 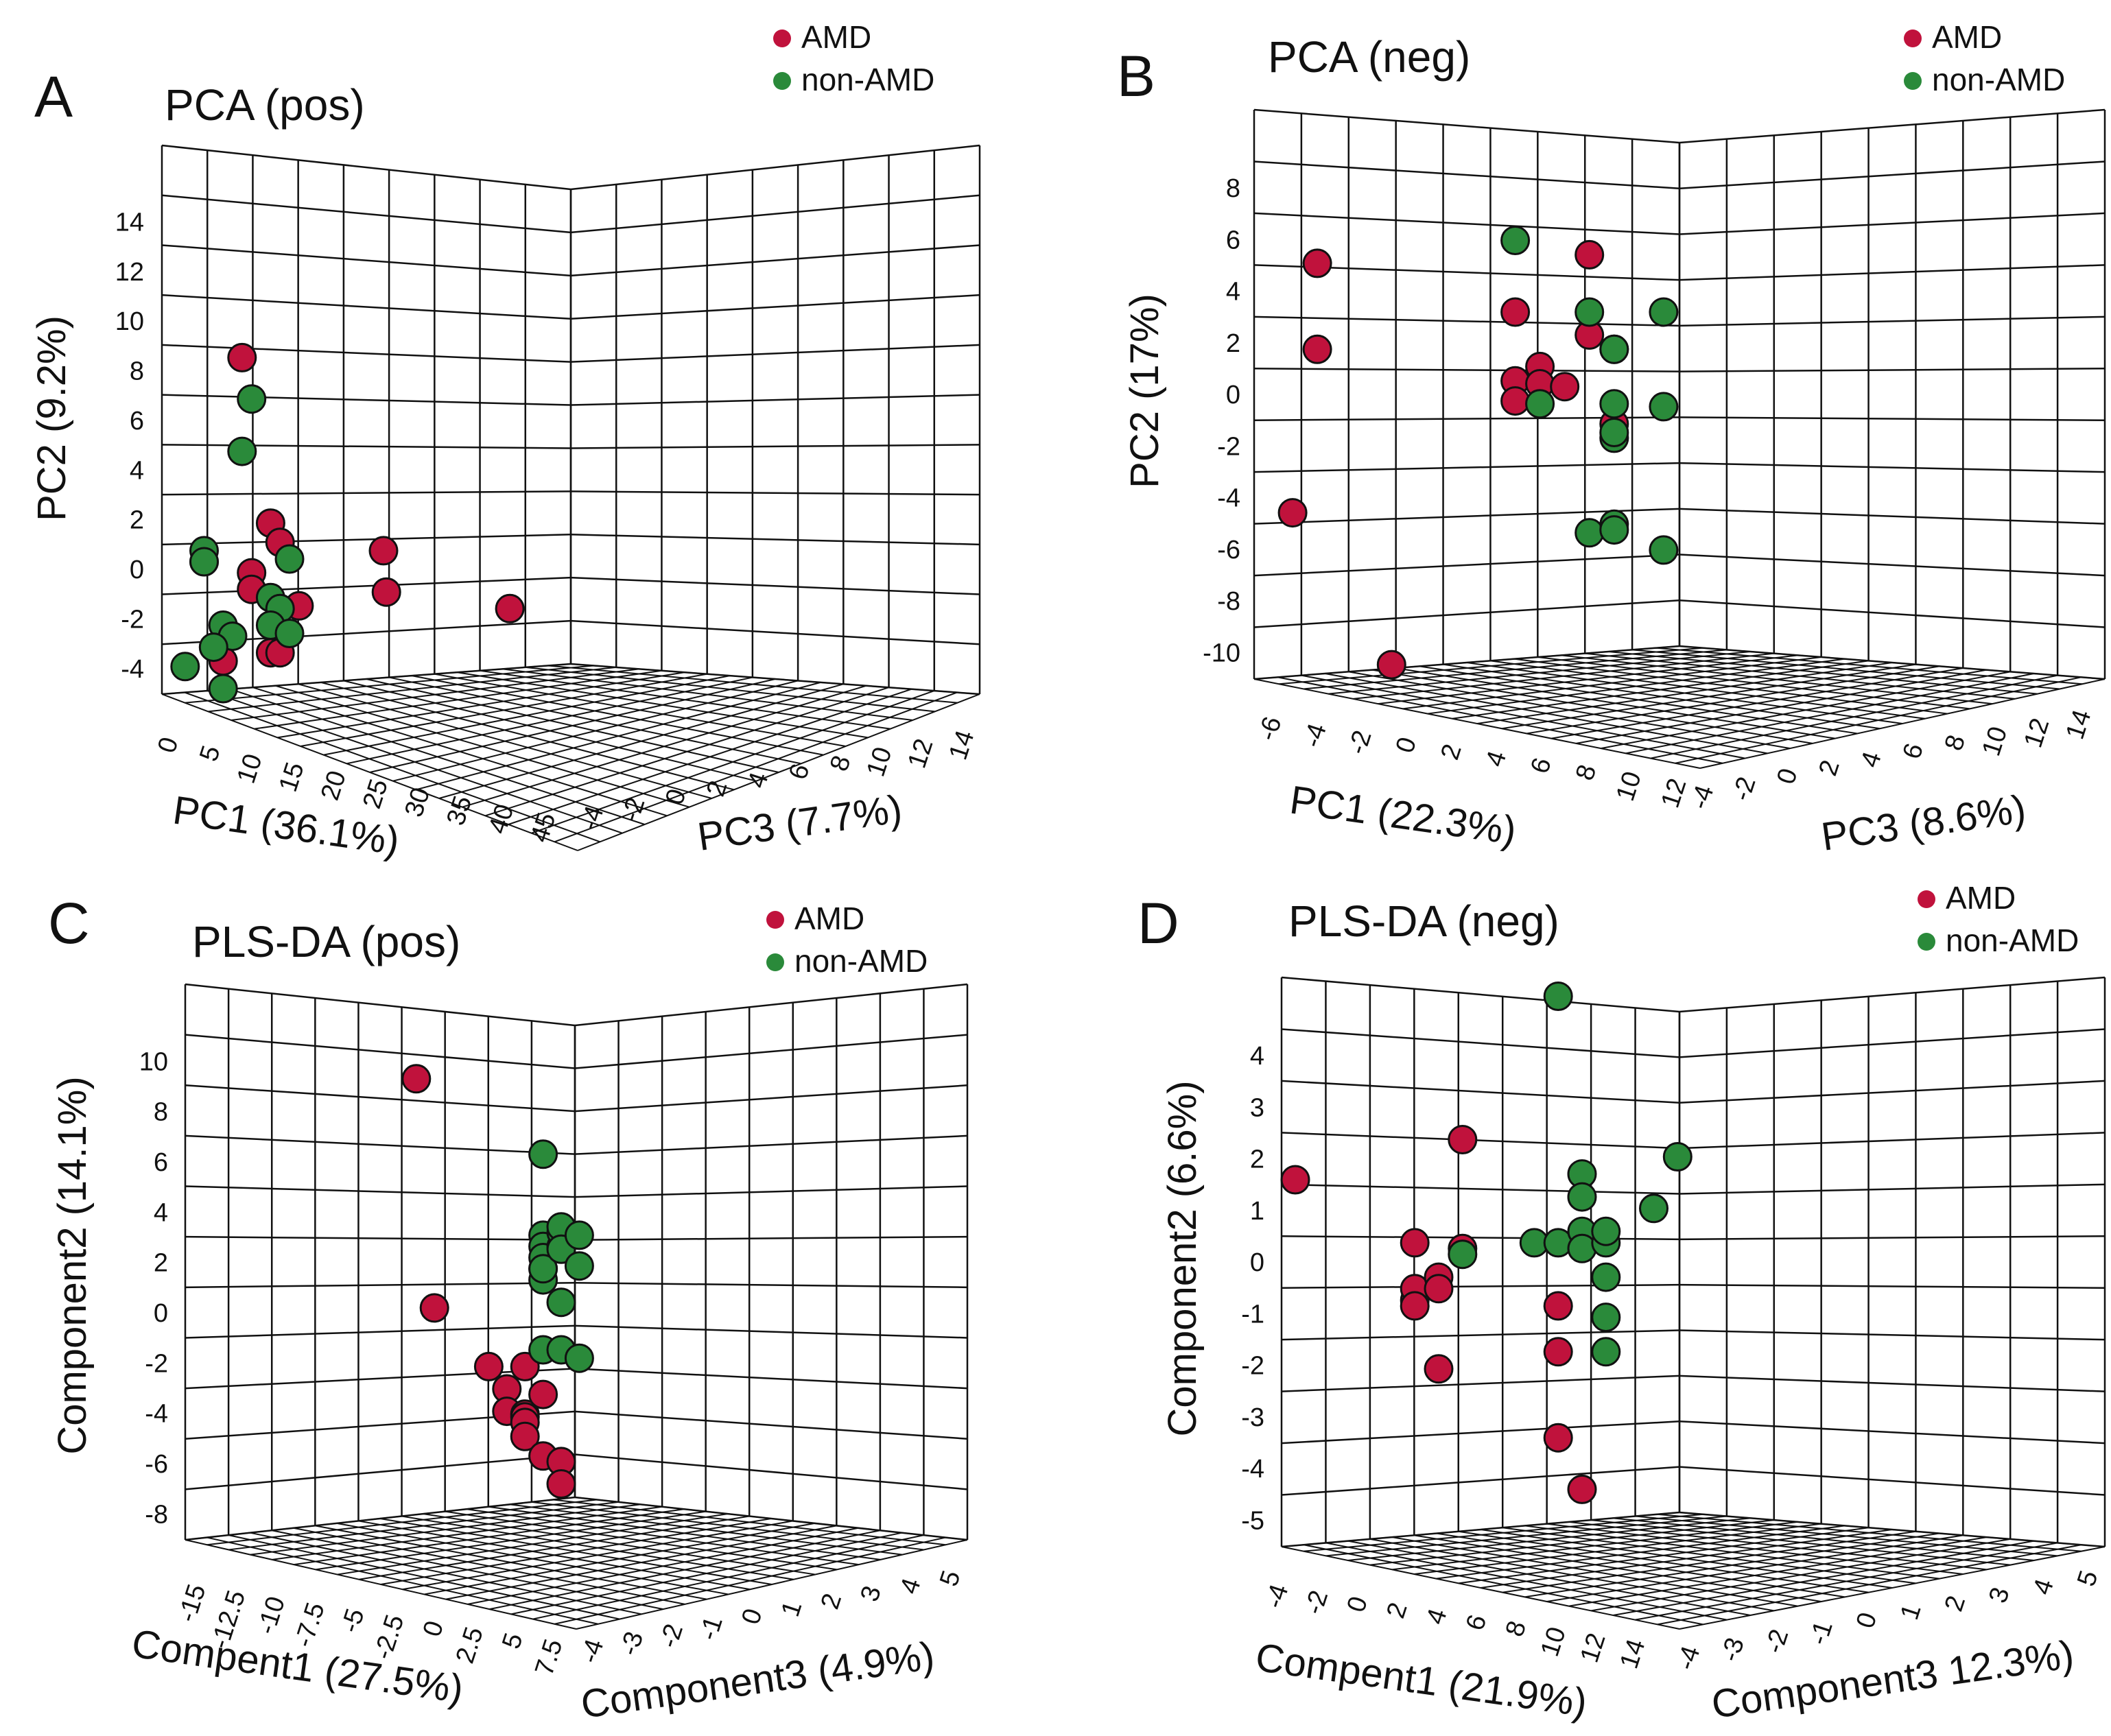 I want to click on y-tick-label: 0, so click(x=1233, y=395).